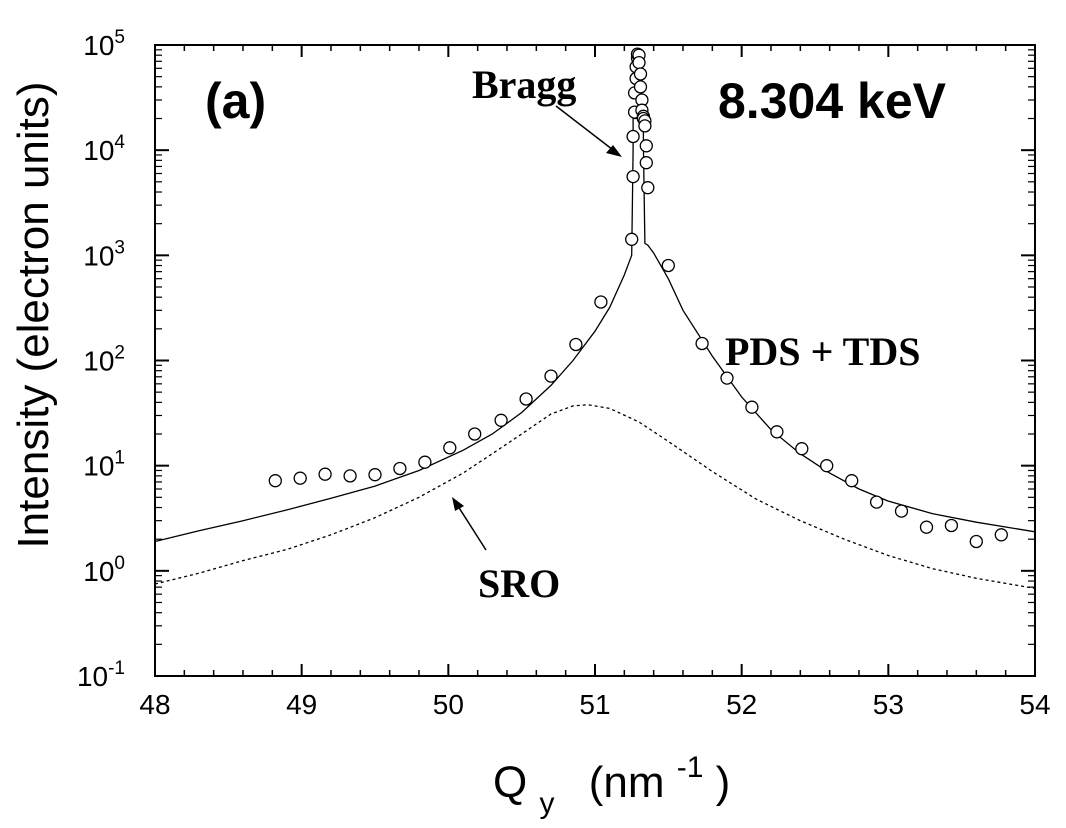 The width and height of the screenshot is (1066, 828). Describe the element at coordinates (822, 351) in the screenshot. I see `pds-tds-label: PDS + TDS` at that location.